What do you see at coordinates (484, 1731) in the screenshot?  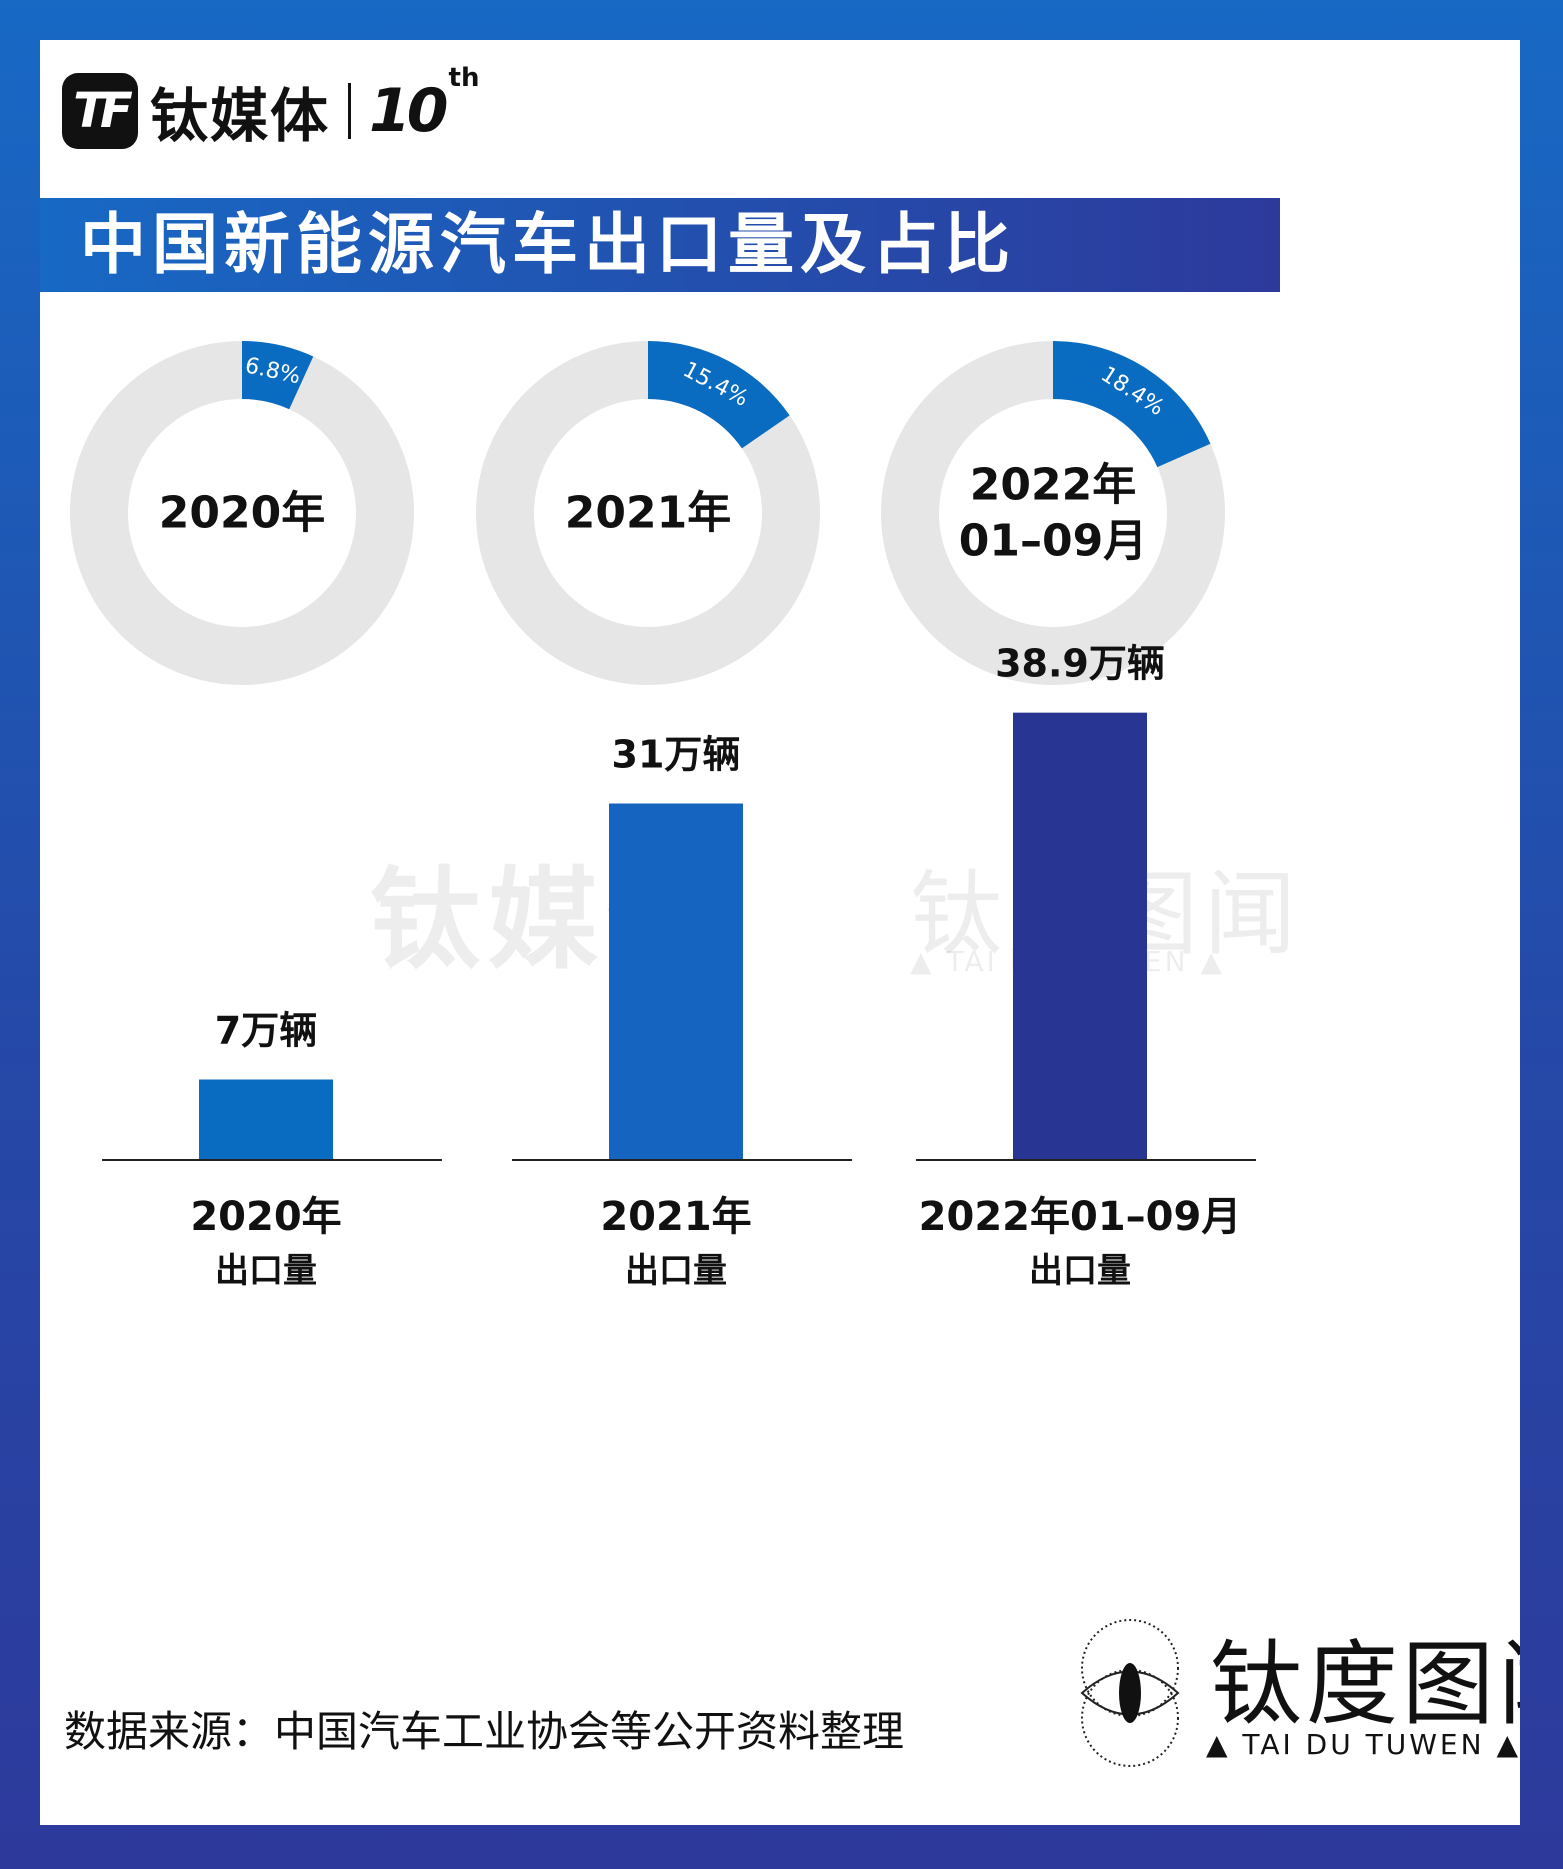 I see `data-source: 数据来源：中国汽车工业协会等公开资料整理` at bounding box center [484, 1731].